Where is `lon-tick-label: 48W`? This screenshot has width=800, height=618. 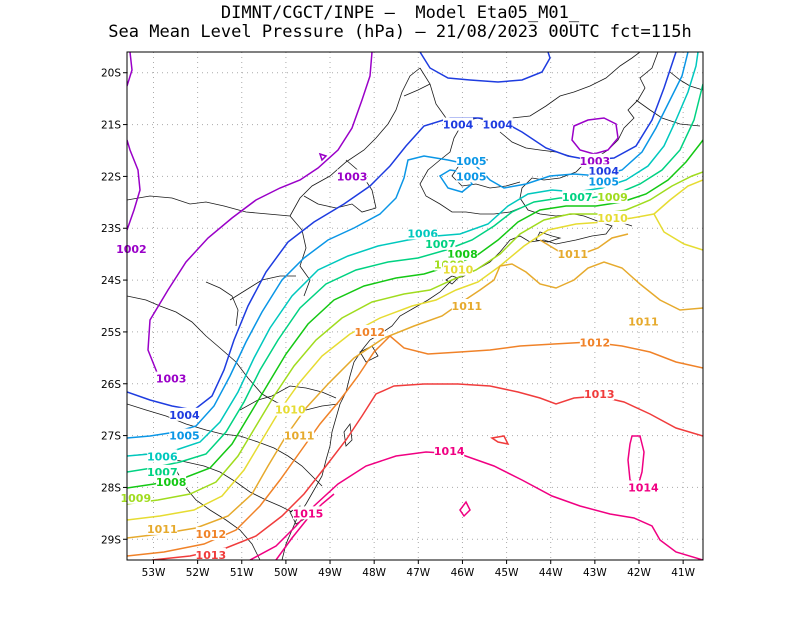 lon-tick-label: 48W is located at coordinates (374, 573).